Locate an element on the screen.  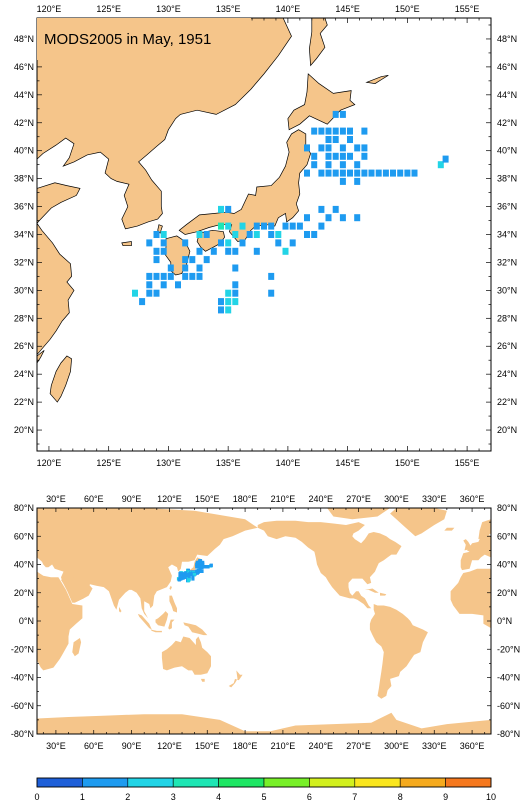
right-lat-label: 44°N is located at coordinates (507, 95).